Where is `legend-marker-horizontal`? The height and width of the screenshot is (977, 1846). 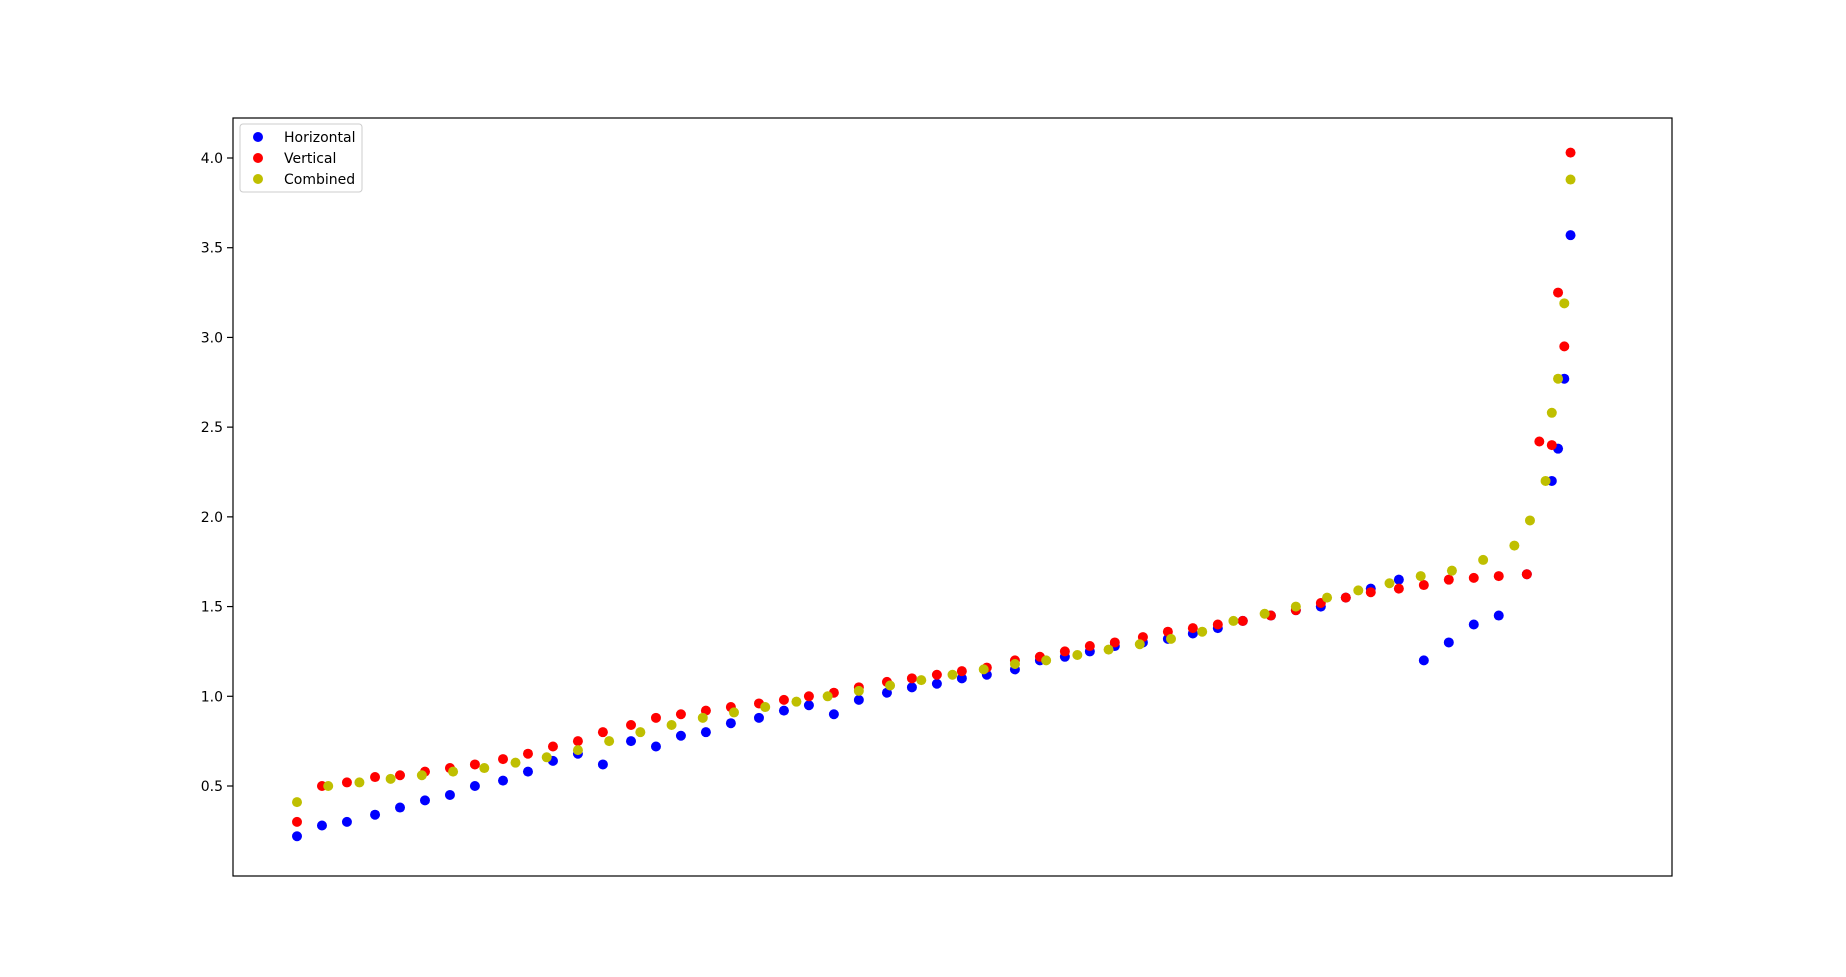
legend-marker-horizontal is located at coordinates (258, 137).